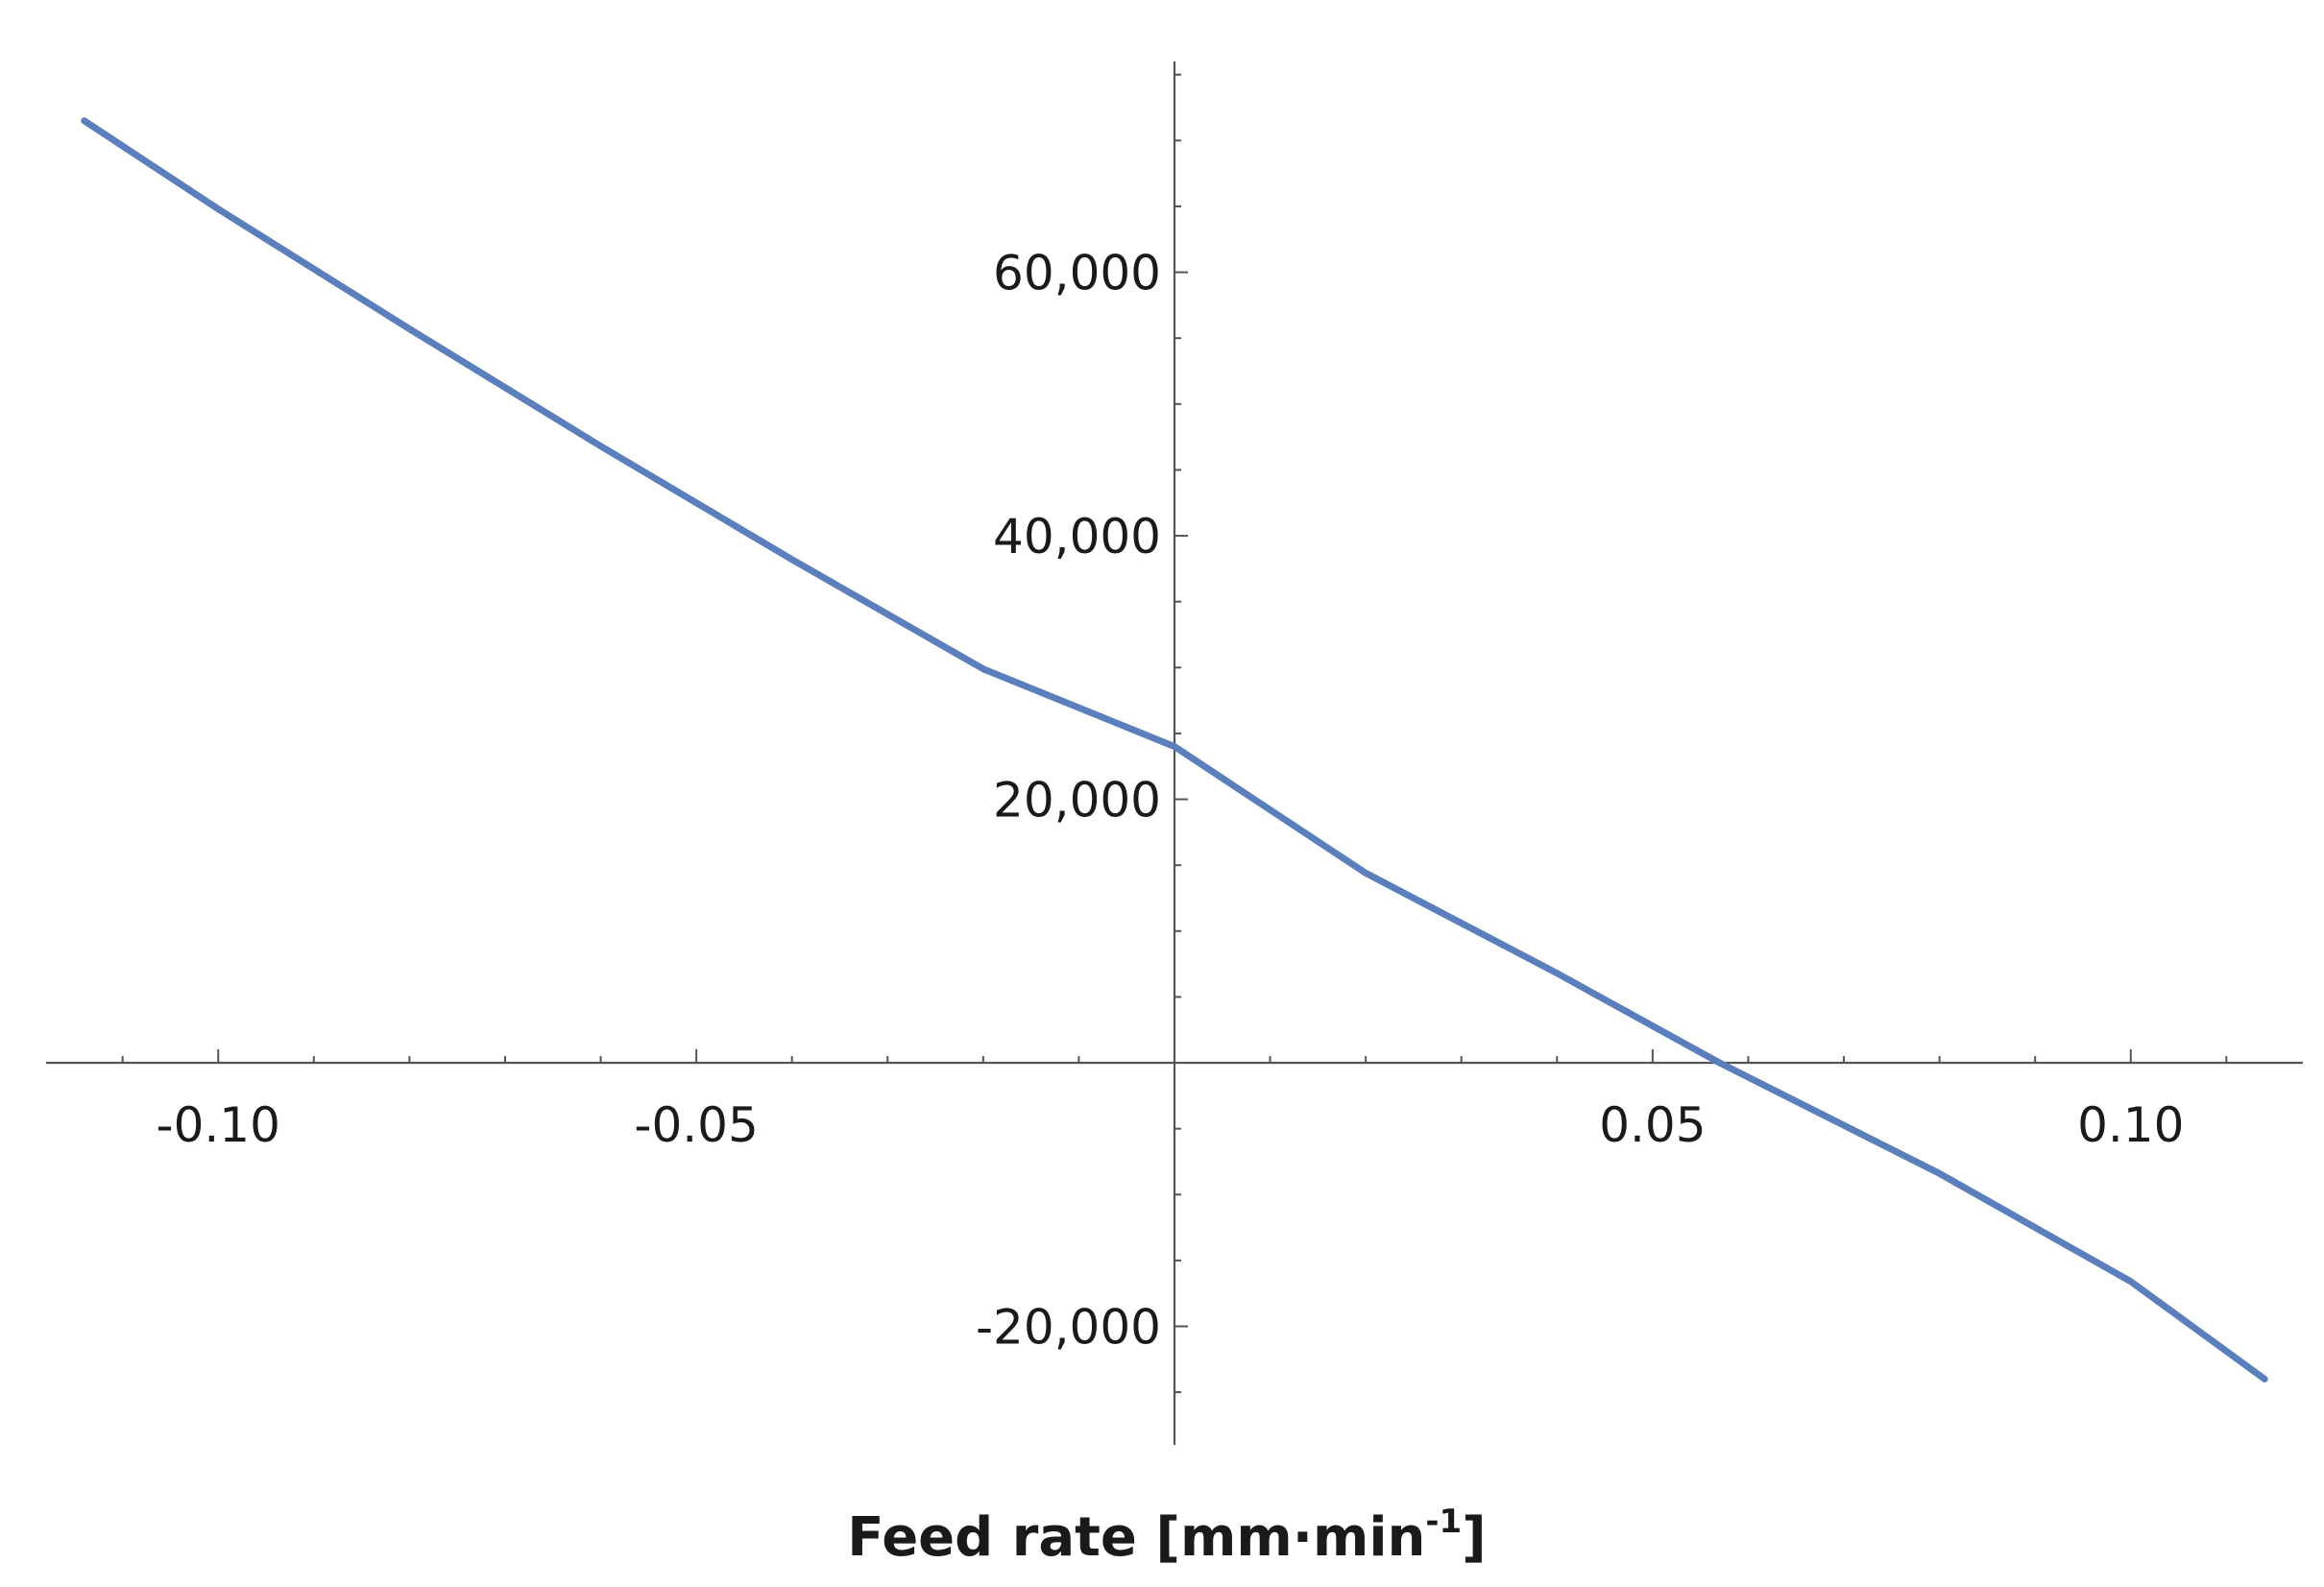 Image resolution: width=2324 pixels, height=1587 pixels. I want to click on y-tick-label: 20,000, so click(1077, 801).